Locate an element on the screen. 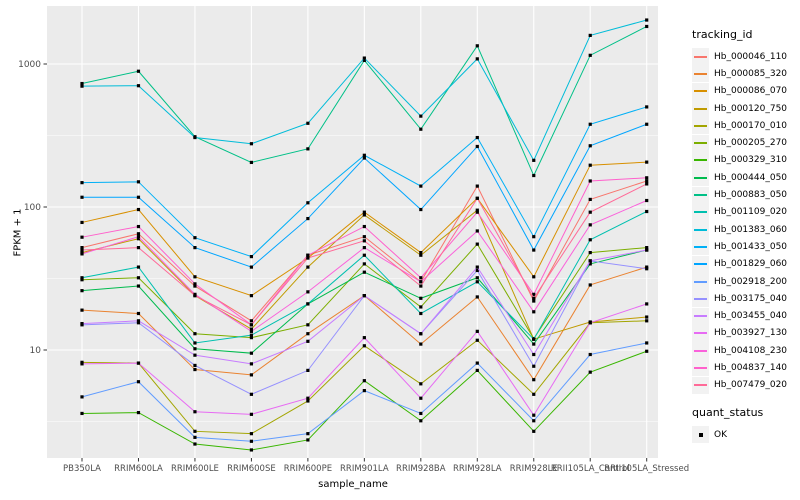  legend-item-Hb_001109_020: Hb_001109_020 is located at coordinates (746, 212).